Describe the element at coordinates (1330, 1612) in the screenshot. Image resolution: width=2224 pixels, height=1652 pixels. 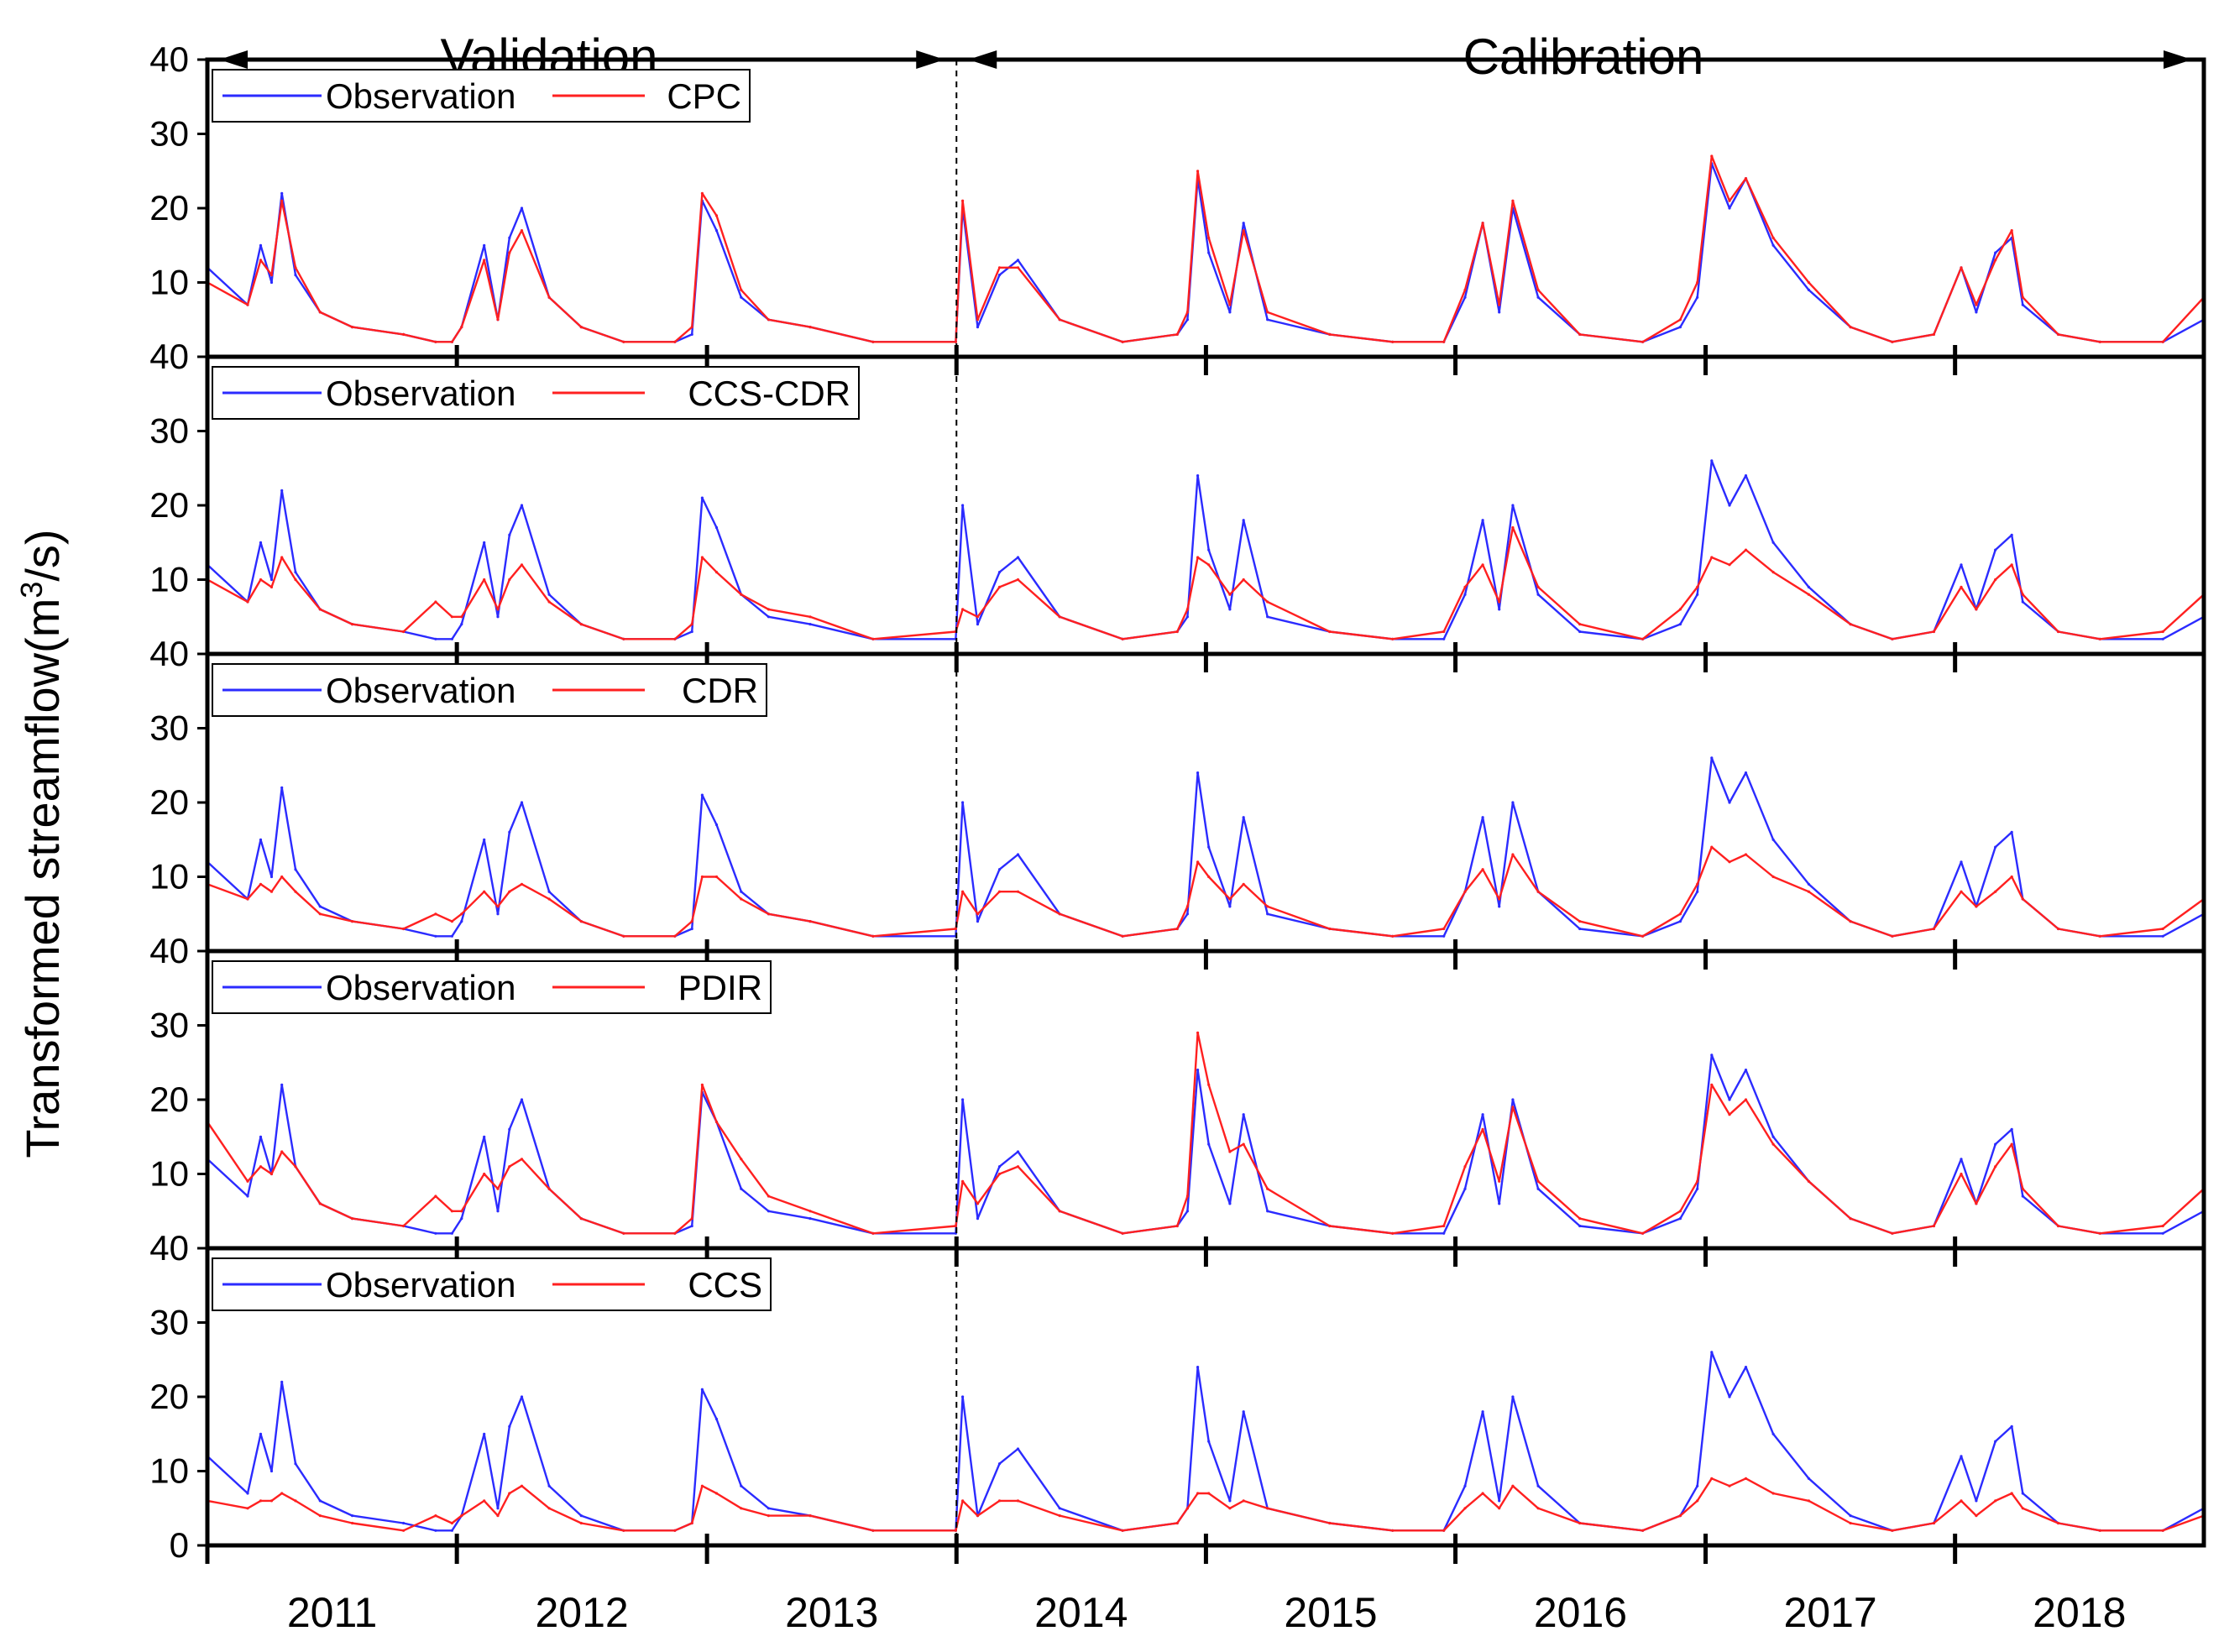
I see `x-tick-label: 2015` at that location.